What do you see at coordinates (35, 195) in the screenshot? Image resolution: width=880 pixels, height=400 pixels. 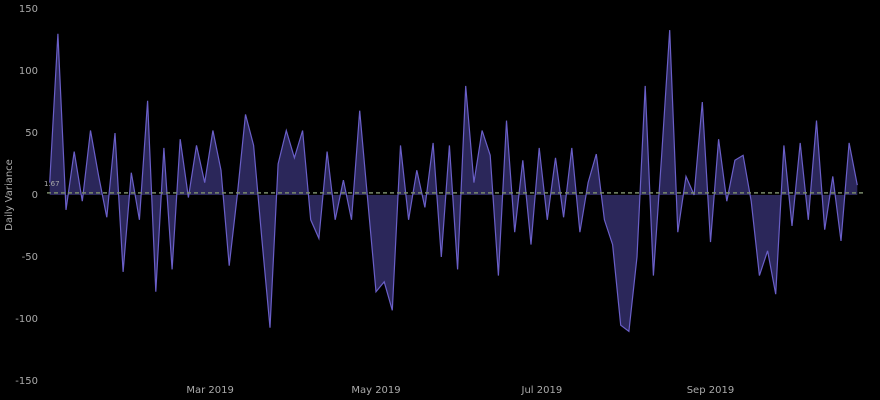 I see `y-tick-label: 0` at bounding box center [35, 195].